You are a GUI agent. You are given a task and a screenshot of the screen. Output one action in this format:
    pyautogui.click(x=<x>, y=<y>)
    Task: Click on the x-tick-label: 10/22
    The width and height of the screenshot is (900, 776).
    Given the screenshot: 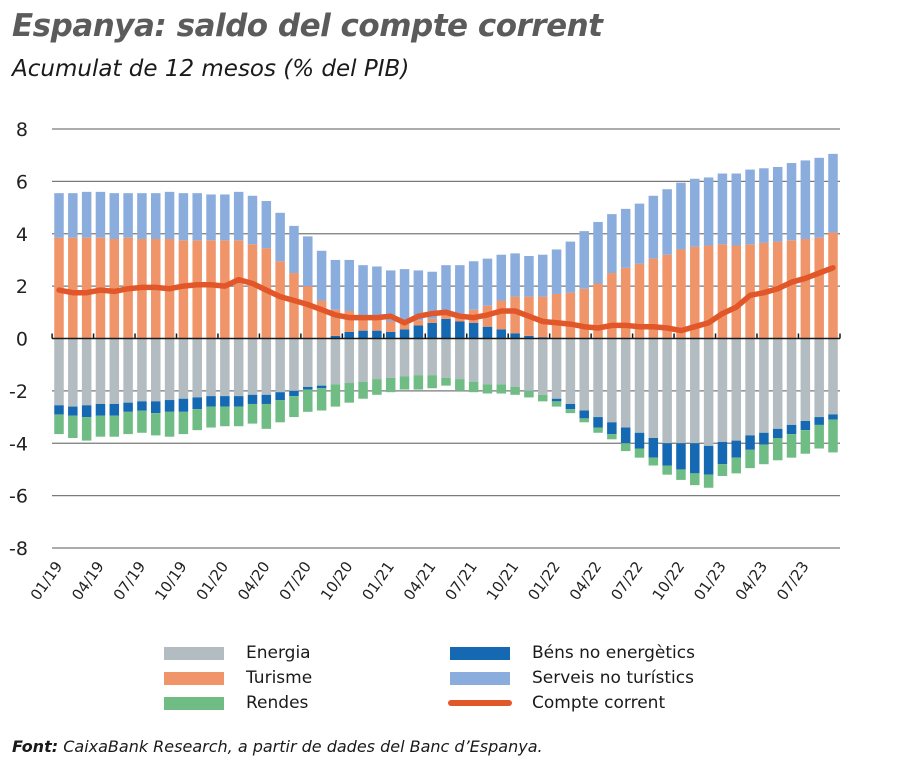 What is the action you would take?
    pyautogui.click(x=669, y=581)
    